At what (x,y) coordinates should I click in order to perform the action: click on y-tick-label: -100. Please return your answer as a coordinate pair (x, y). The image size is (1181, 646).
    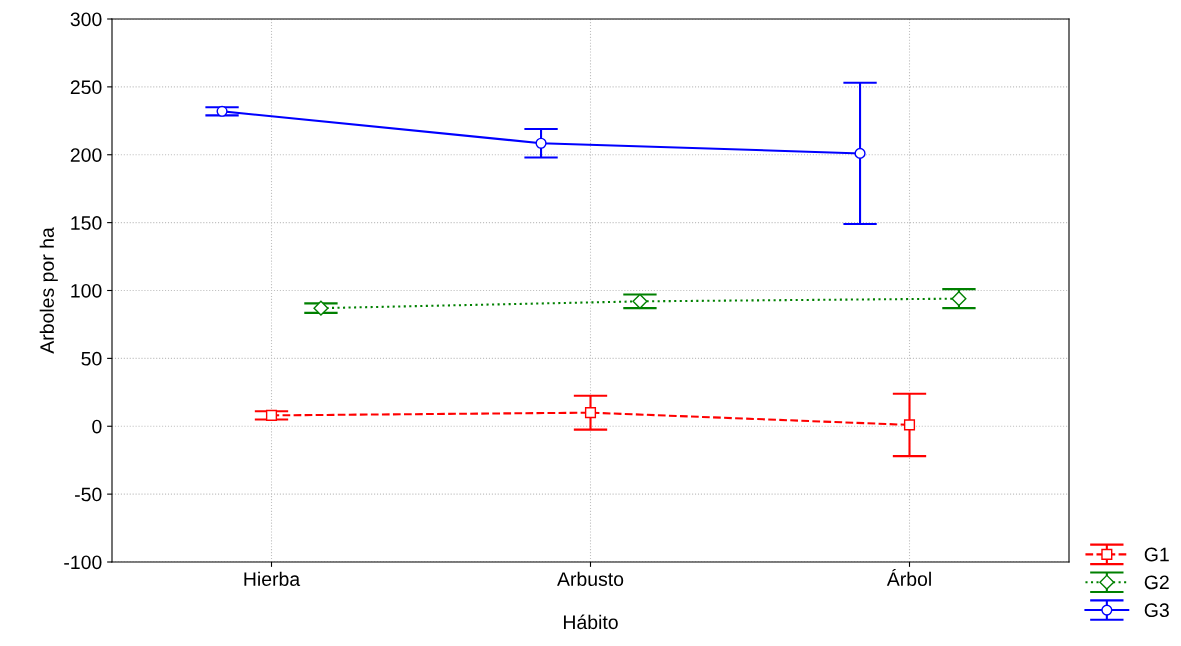
    Looking at the image, I should click on (83, 562).